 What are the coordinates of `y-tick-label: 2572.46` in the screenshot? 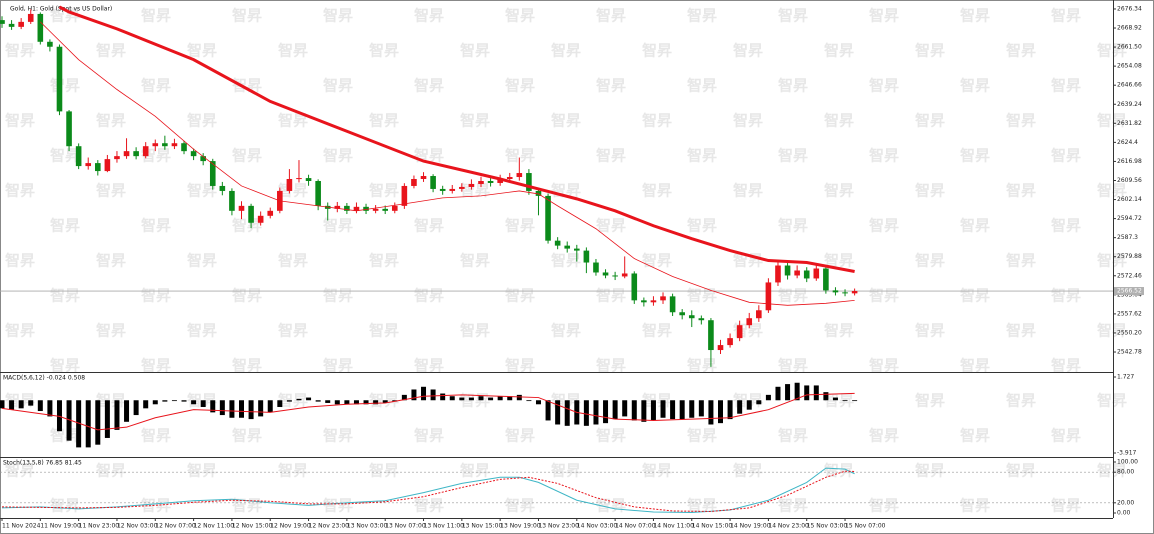 It's located at (1129, 275).